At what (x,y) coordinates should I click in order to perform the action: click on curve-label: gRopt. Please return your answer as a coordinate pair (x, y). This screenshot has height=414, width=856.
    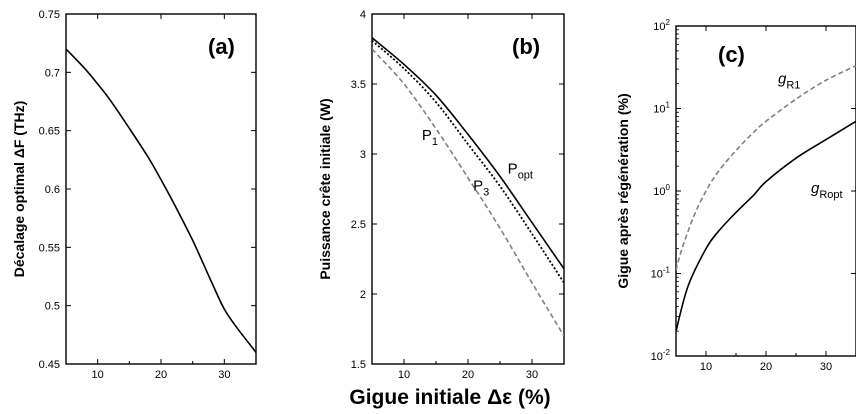
    Looking at the image, I should click on (827, 190).